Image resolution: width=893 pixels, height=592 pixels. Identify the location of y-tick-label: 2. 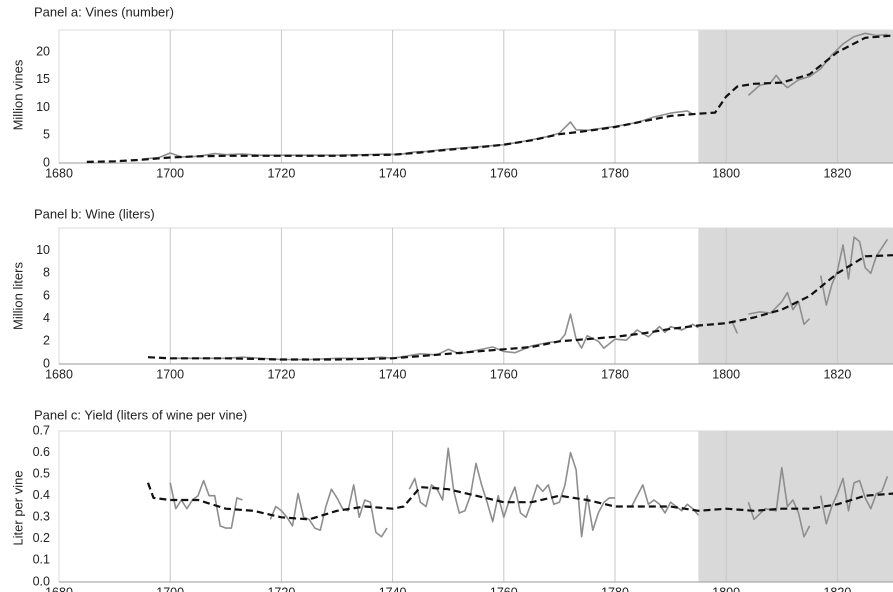
(46, 341).